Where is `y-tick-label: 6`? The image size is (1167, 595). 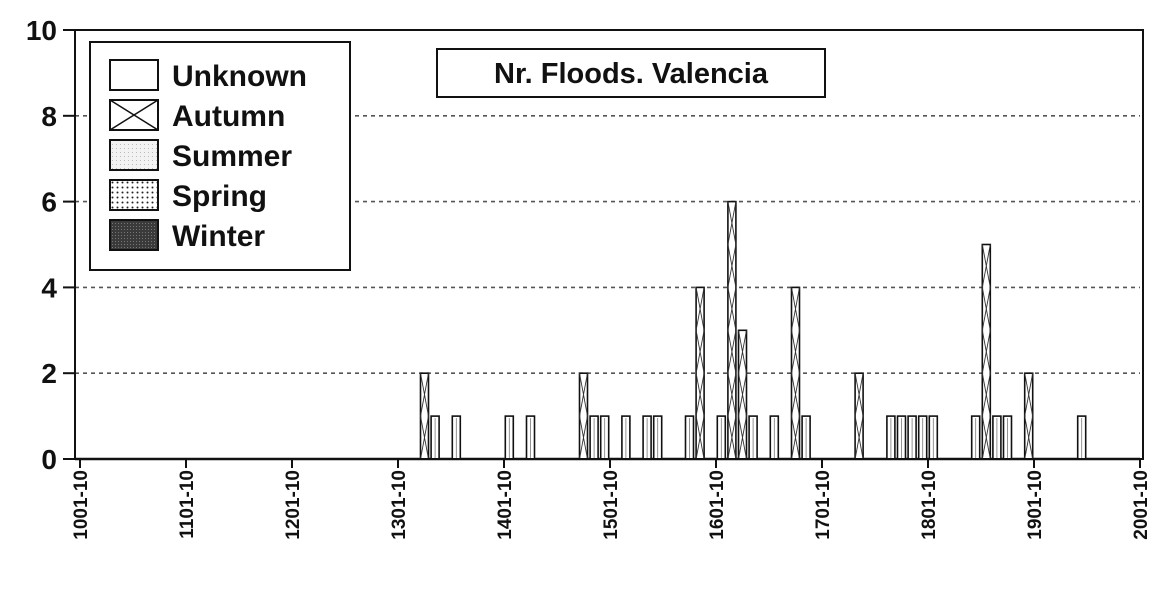
y-tick-label: 6 is located at coordinates (49, 202).